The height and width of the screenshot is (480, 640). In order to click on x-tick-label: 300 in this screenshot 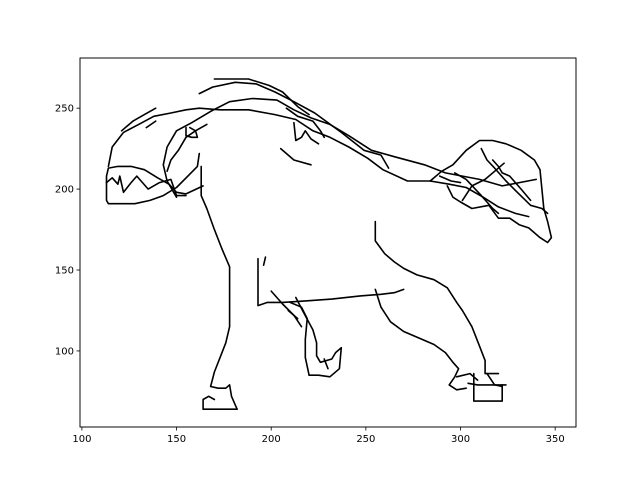, I will do `click(460, 439)`.